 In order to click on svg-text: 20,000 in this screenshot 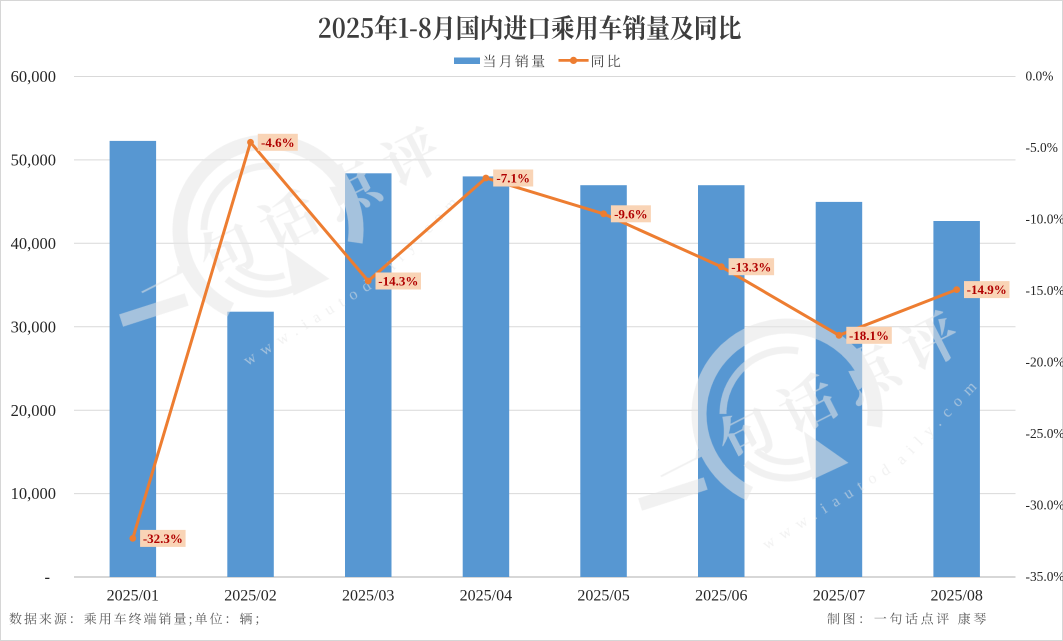, I will do `click(33, 410)`.